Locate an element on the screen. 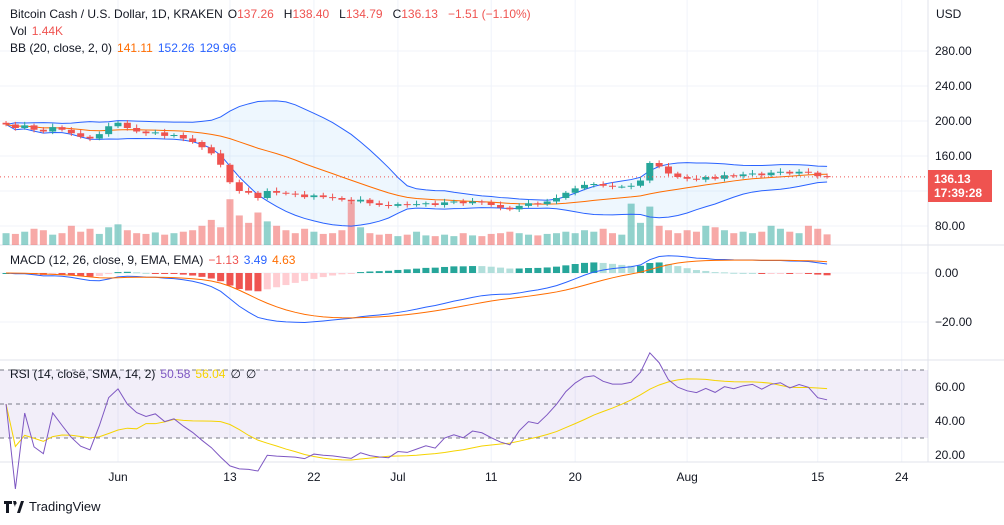 The height and width of the screenshot is (525, 1004). macd-tick-label: 0.00 is located at coordinates (947, 273).